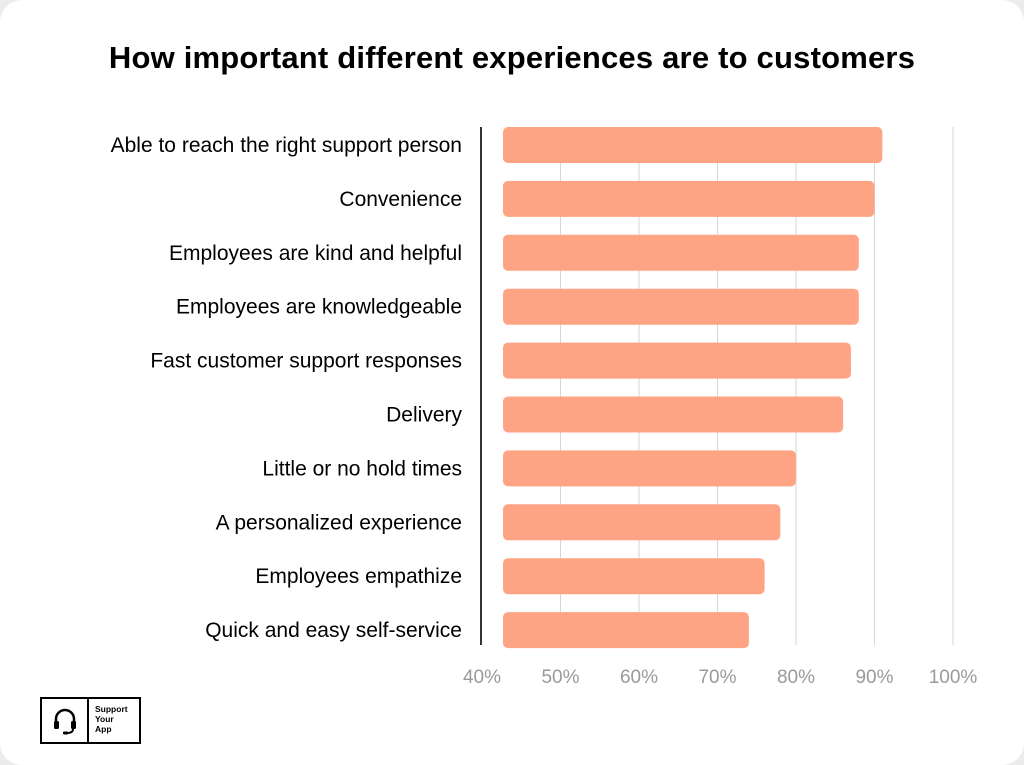  Describe the element at coordinates (306, 361) in the screenshot. I see `category-label: Fast customer support responses` at that location.